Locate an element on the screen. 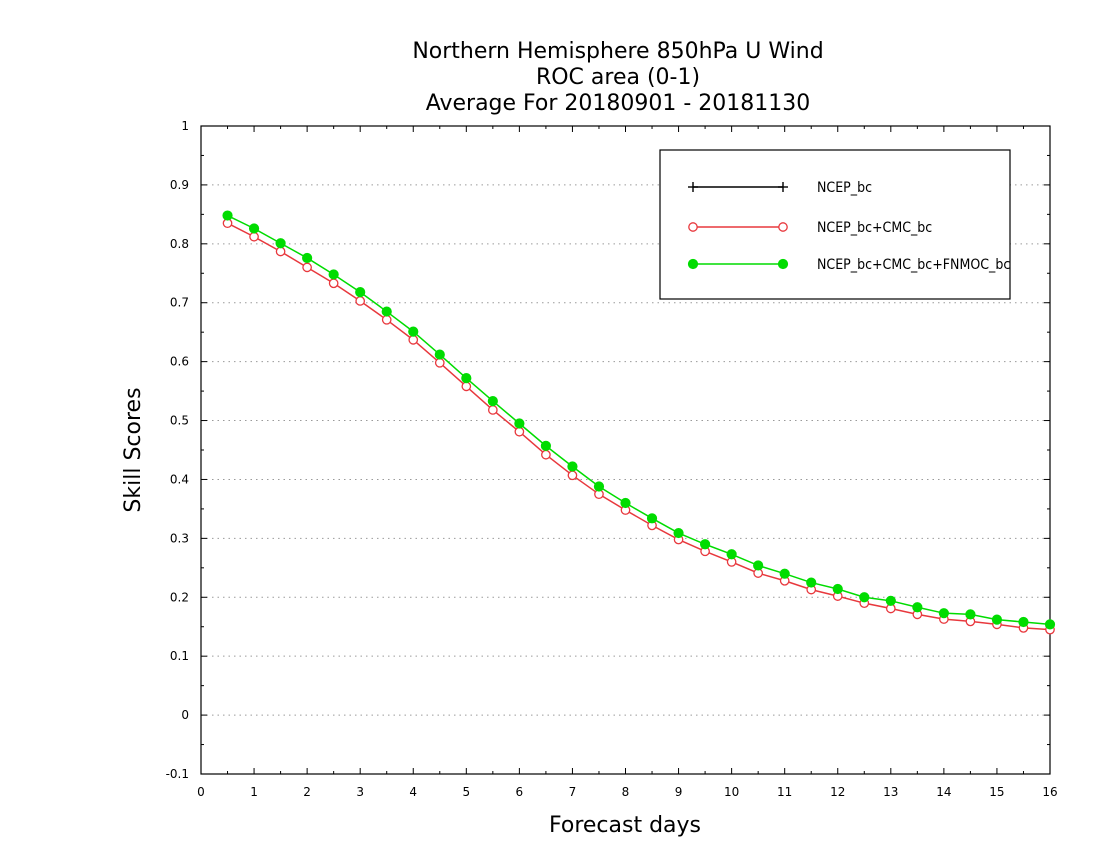  x-tick-label: 12 is located at coordinates (837, 792).